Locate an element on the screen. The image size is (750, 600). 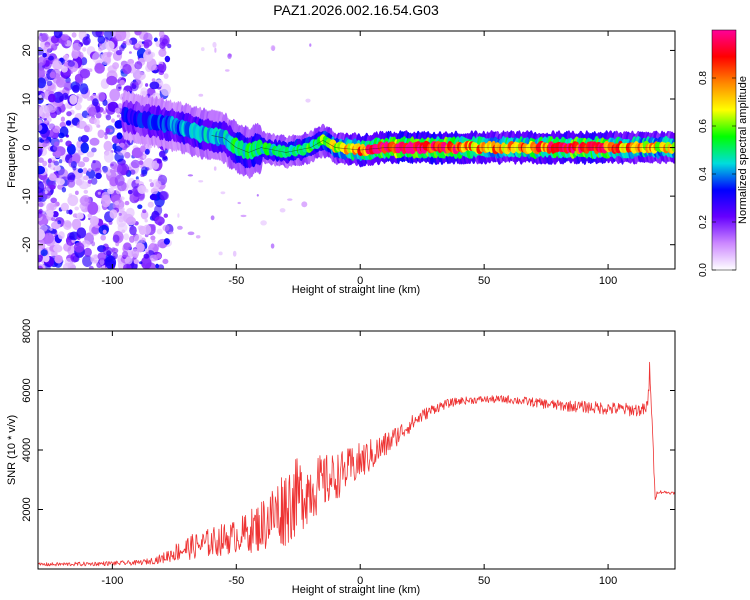
colorbar-tick-label: 0.8 is located at coordinates (703, 78).